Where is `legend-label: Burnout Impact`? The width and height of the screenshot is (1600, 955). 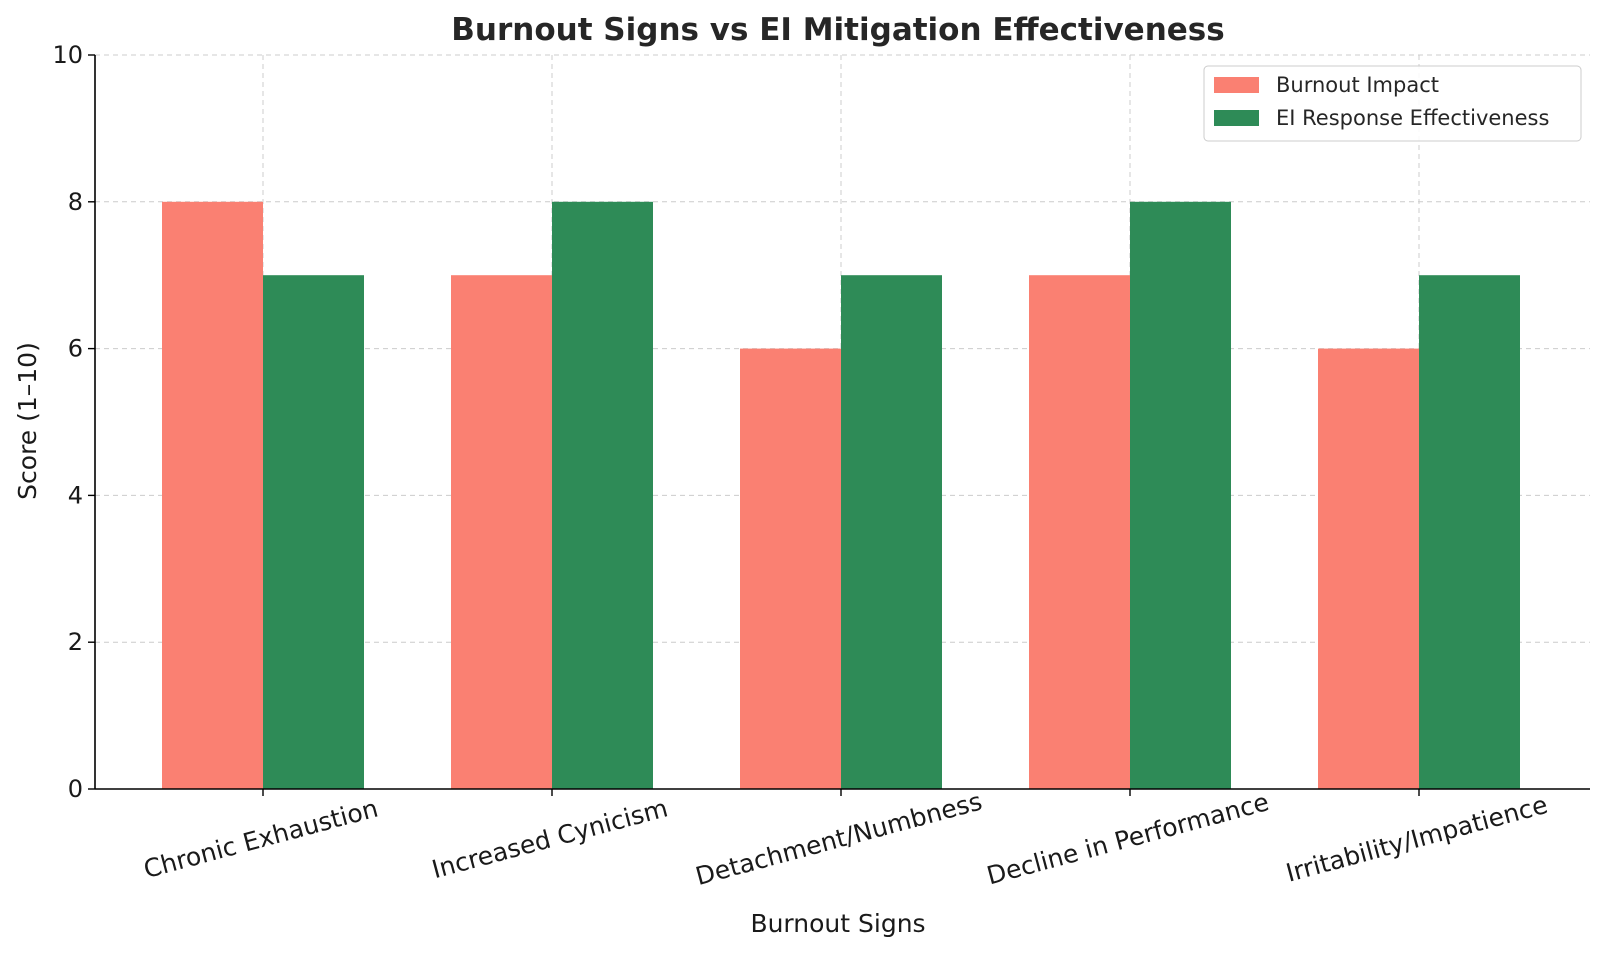 legend-label: Burnout Impact is located at coordinates (1357, 85).